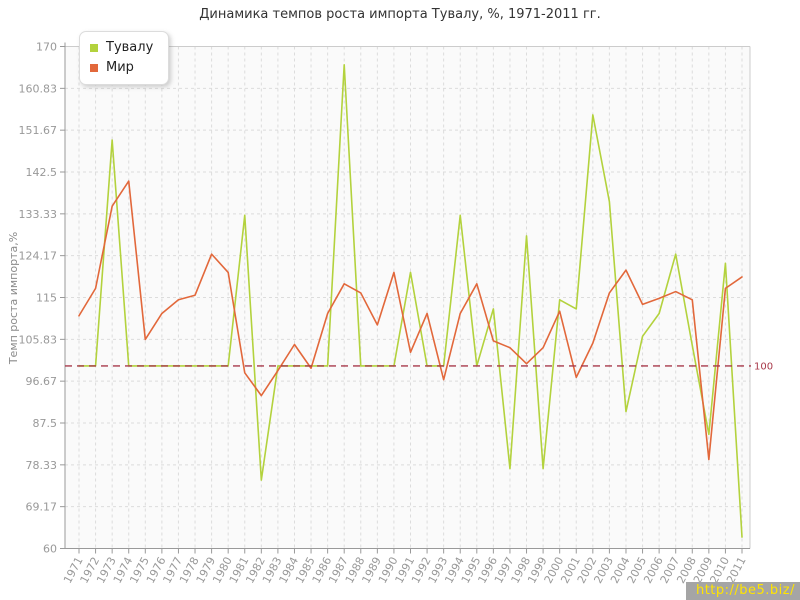  What do you see at coordinates (38, 88) in the screenshot?
I see `y-tick-label: 160.83` at bounding box center [38, 88].